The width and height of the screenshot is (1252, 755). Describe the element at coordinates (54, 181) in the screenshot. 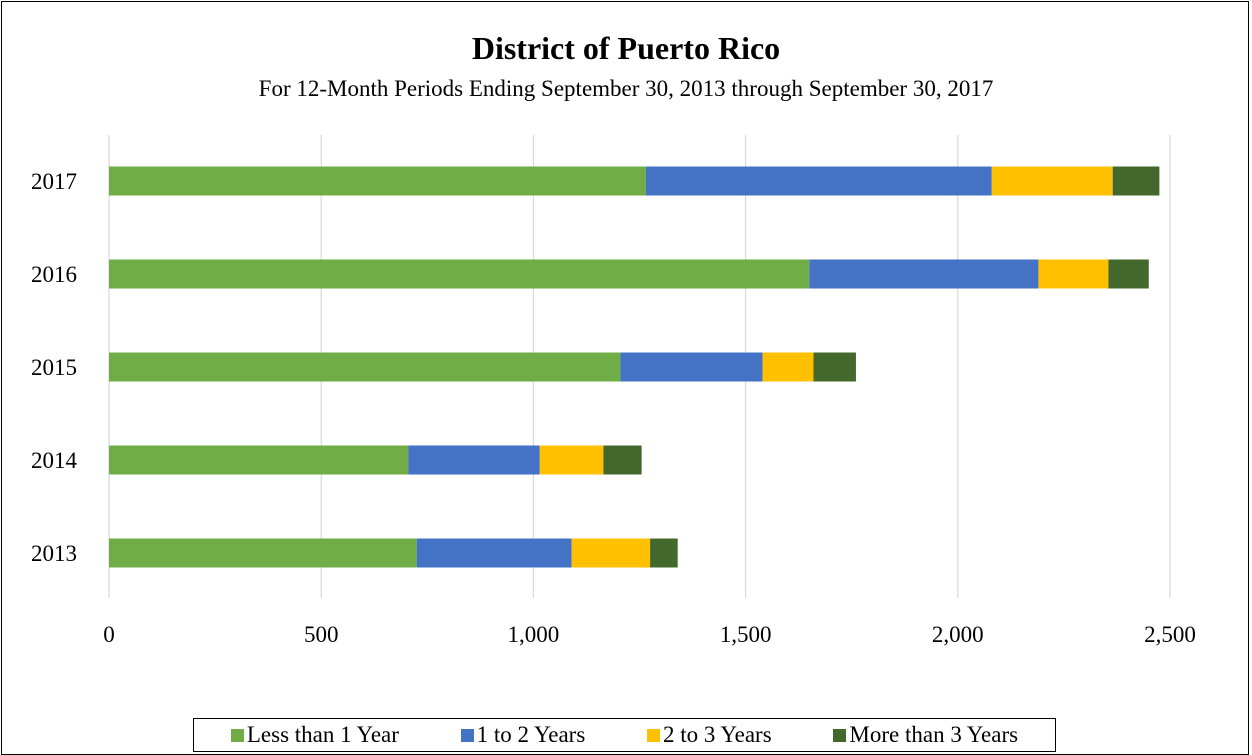

I see `y-category-label: 2017` at that location.